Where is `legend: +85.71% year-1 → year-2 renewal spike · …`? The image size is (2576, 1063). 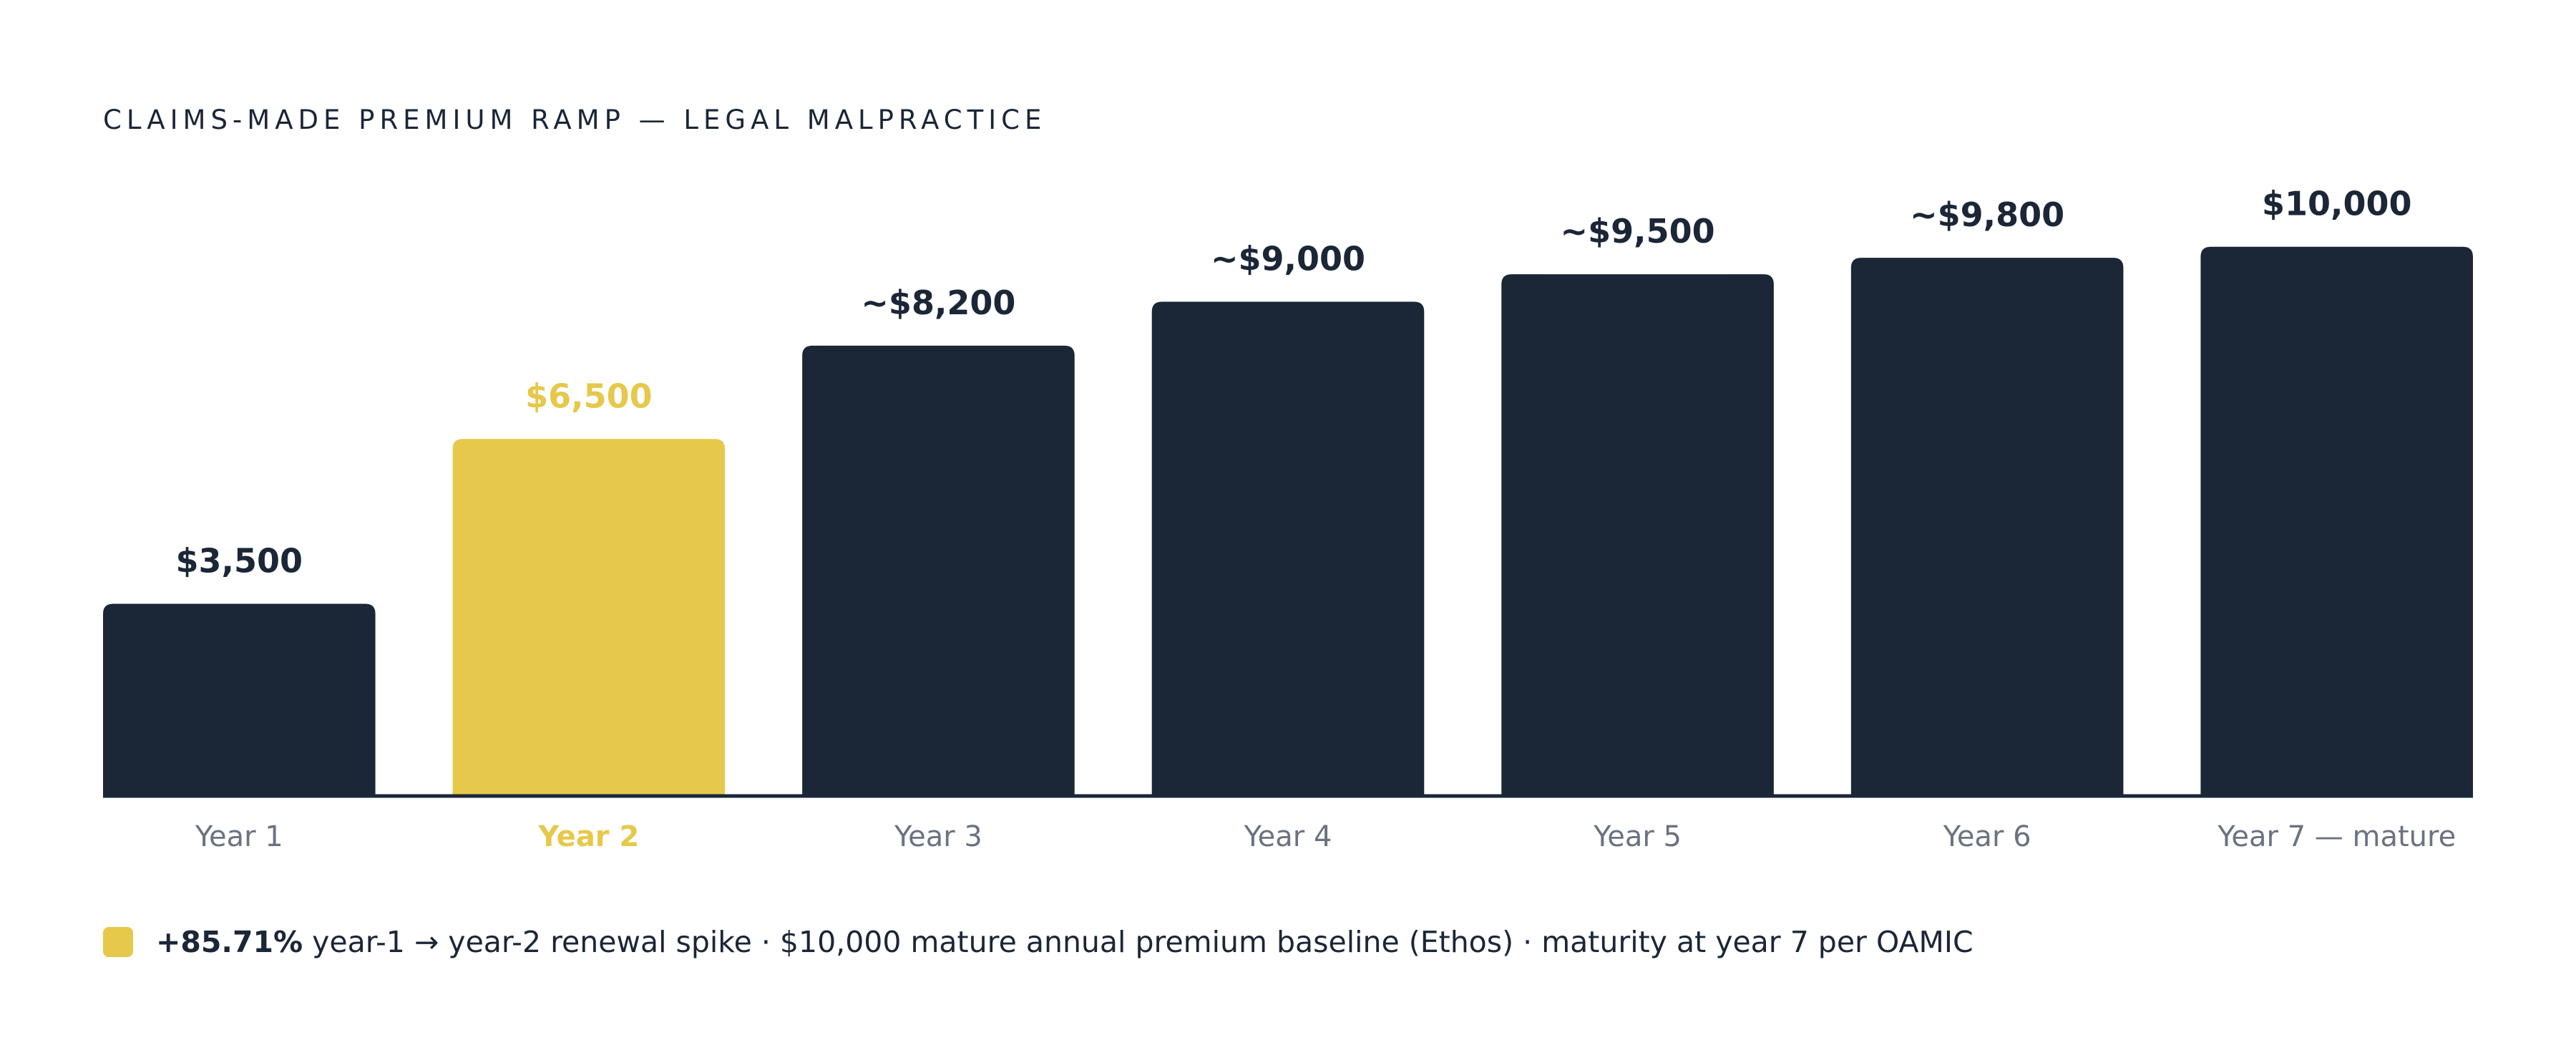
legend: +85.71% year-1 → year-2 renewal spike · … is located at coordinates (1038, 942).